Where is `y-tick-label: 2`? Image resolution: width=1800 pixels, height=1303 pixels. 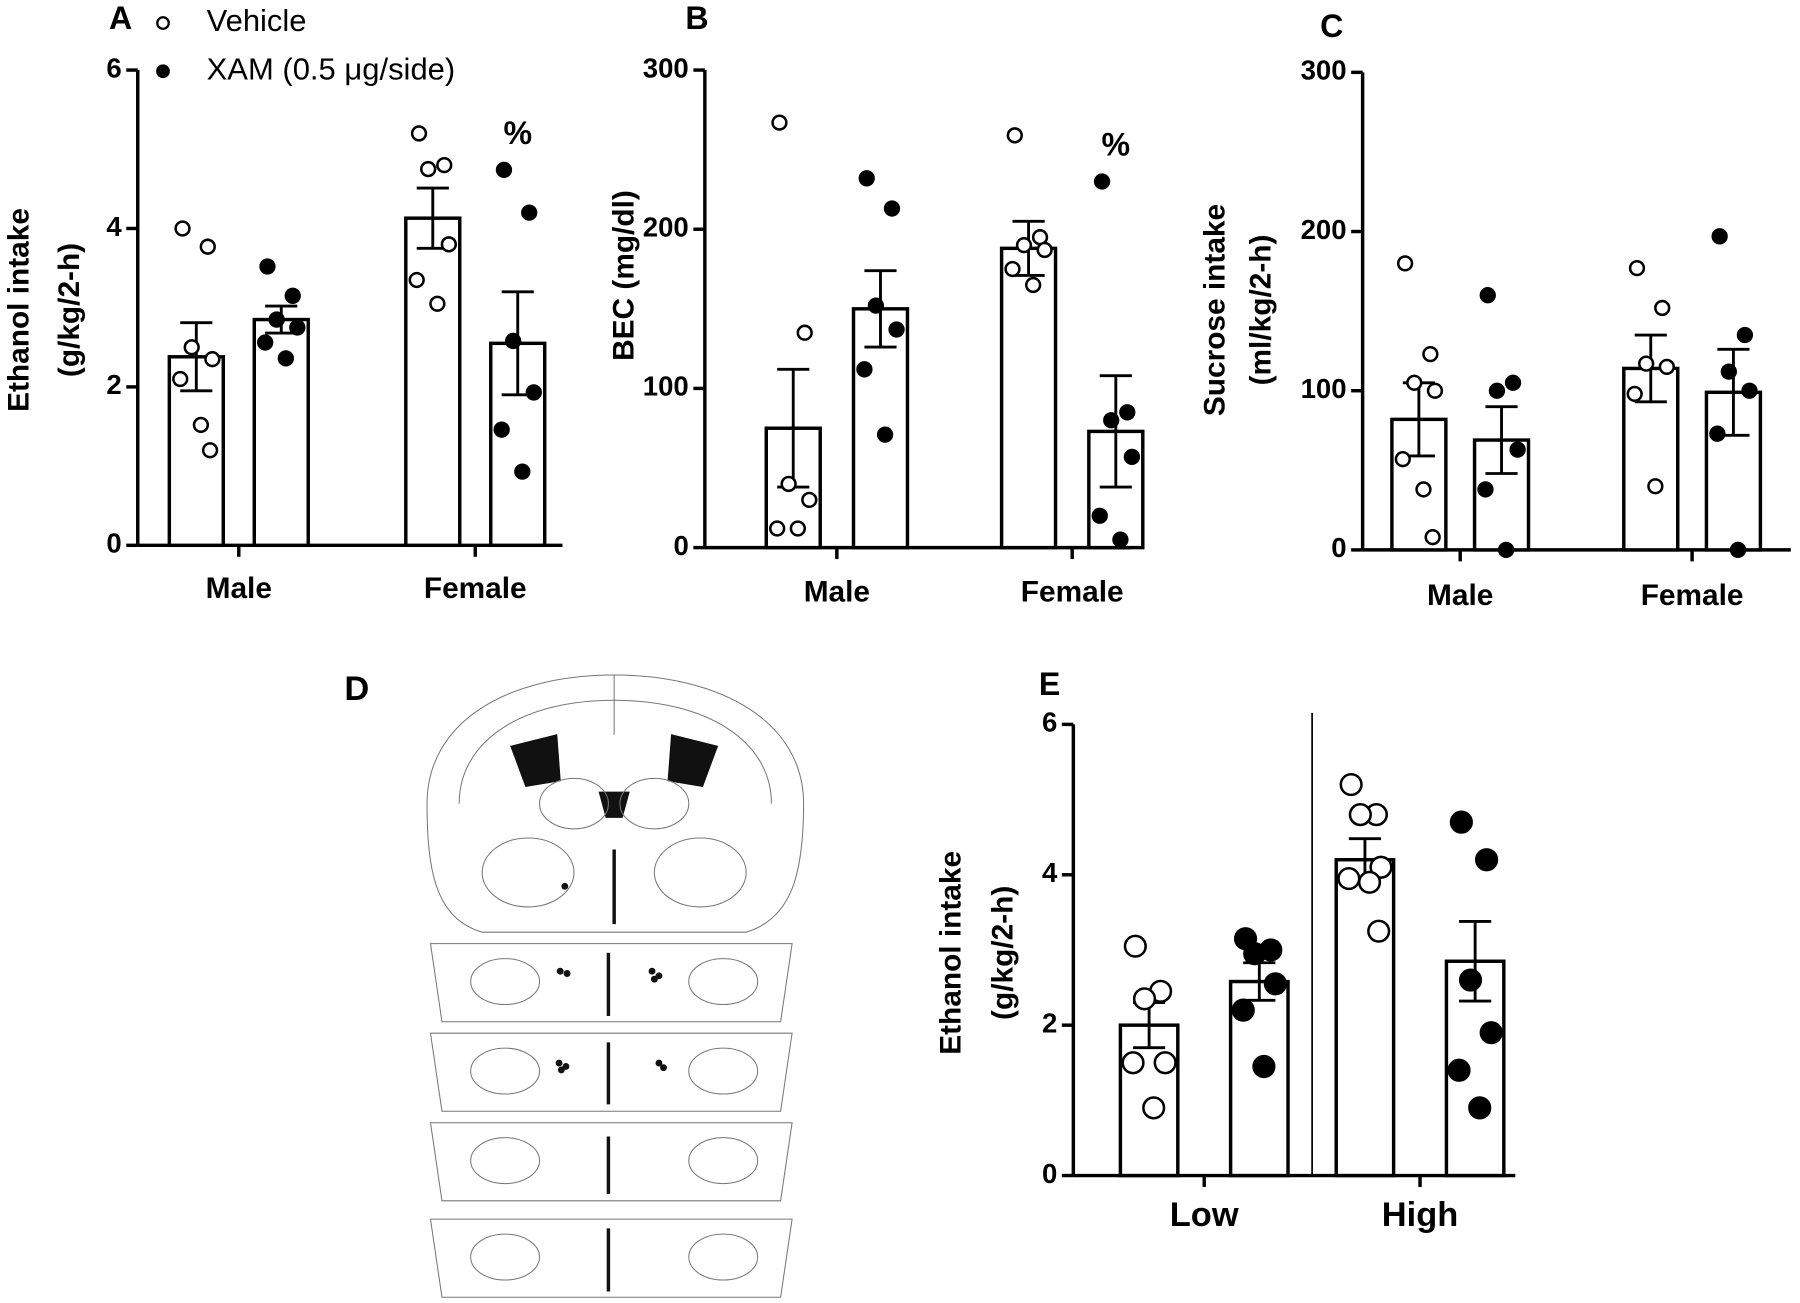 y-tick-label: 2 is located at coordinates (113, 384).